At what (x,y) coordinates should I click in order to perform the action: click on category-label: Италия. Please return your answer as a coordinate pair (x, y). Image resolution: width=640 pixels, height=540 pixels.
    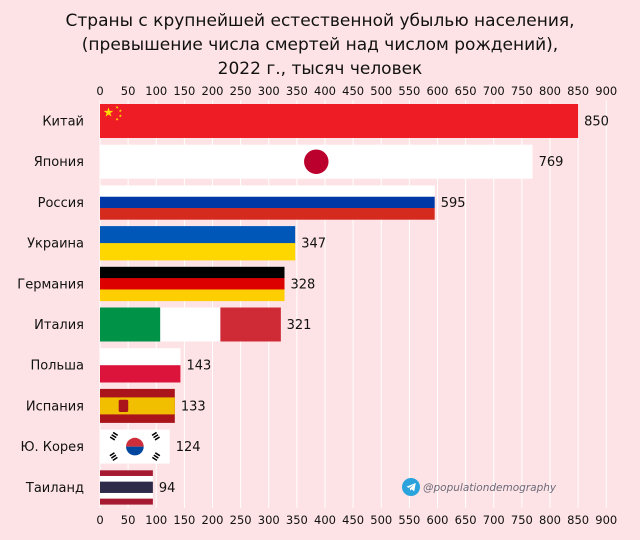
    Looking at the image, I should click on (59, 325).